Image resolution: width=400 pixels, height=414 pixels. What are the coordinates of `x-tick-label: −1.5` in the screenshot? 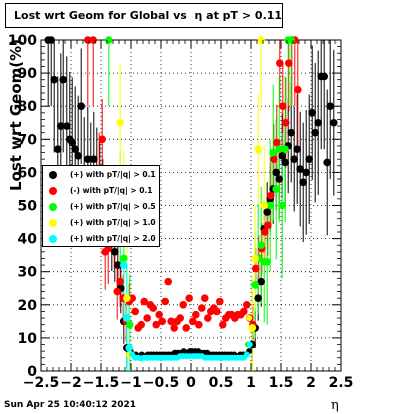 It's located at (101, 383).